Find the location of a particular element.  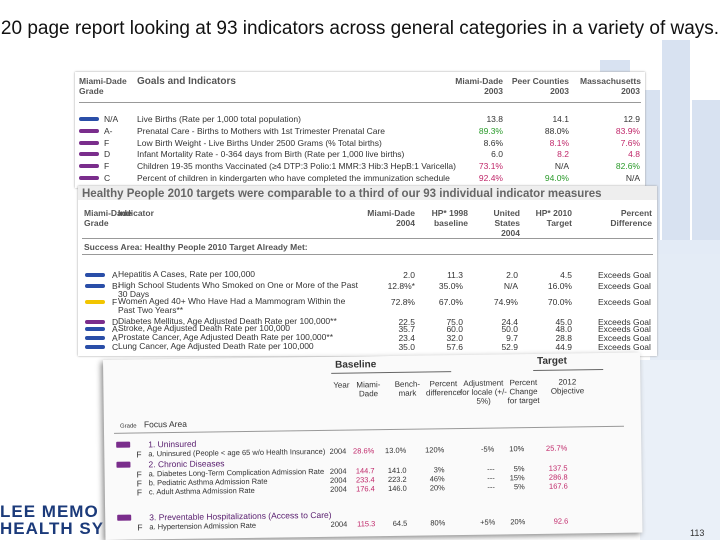

value: 52.9 is located at coordinates (509, 347).